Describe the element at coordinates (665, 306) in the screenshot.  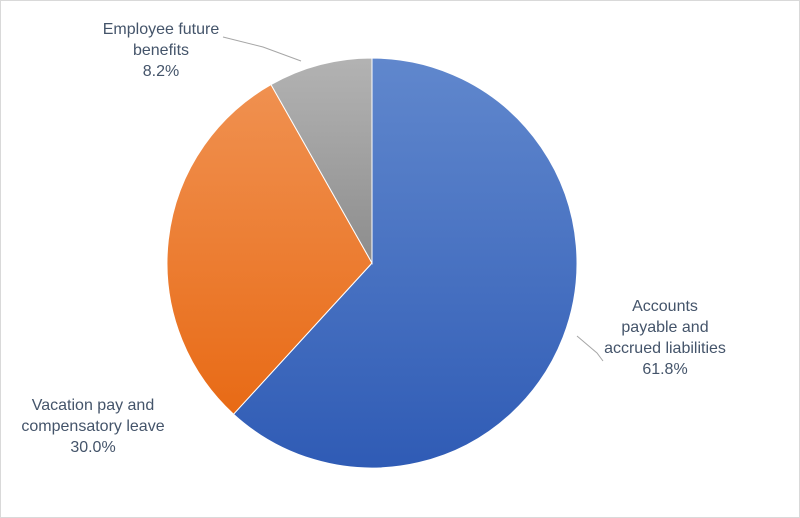
I see `data-label-text: Accounts` at that location.